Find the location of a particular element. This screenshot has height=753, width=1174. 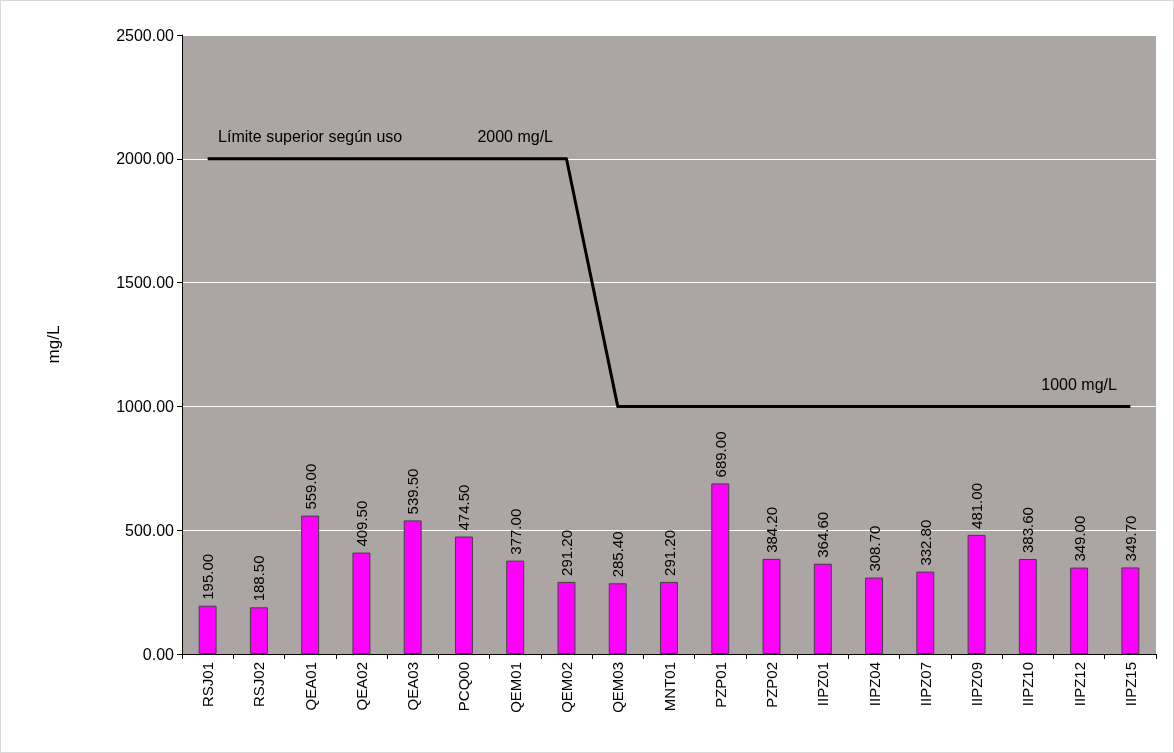

x-tick-label: PZP02 is located at coordinates (772, 685).